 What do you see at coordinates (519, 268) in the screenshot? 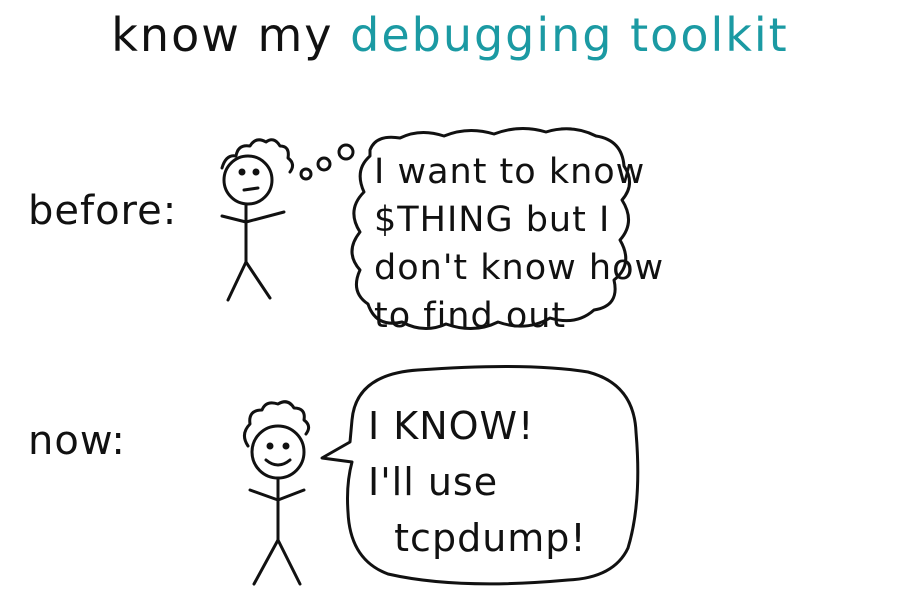
I see `thought-line: don't know how` at bounding box center [519, 268].